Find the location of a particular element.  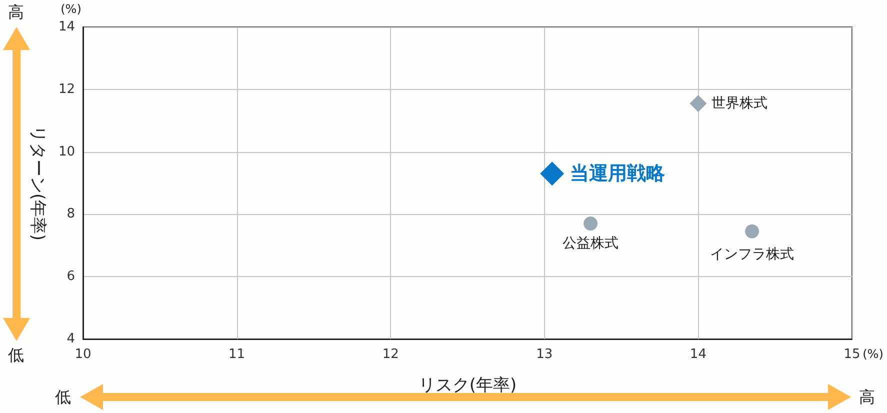

x-tick-label: 12 is located at coordinates (390, 354).